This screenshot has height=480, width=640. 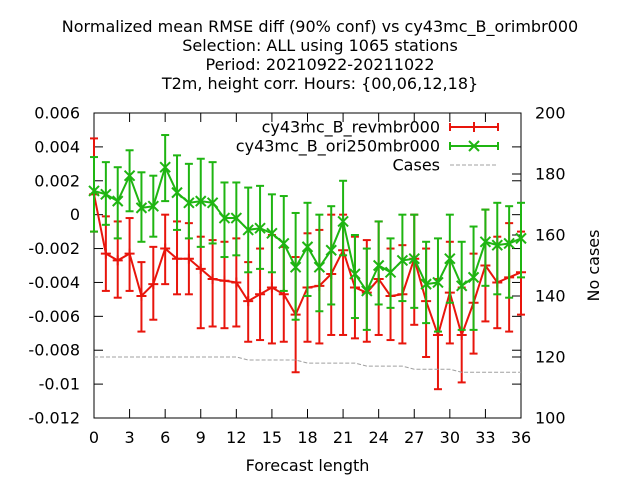 I want to click on chart-title-line: Selection: ALL using 1065 stations, so click(x=320, y=45).